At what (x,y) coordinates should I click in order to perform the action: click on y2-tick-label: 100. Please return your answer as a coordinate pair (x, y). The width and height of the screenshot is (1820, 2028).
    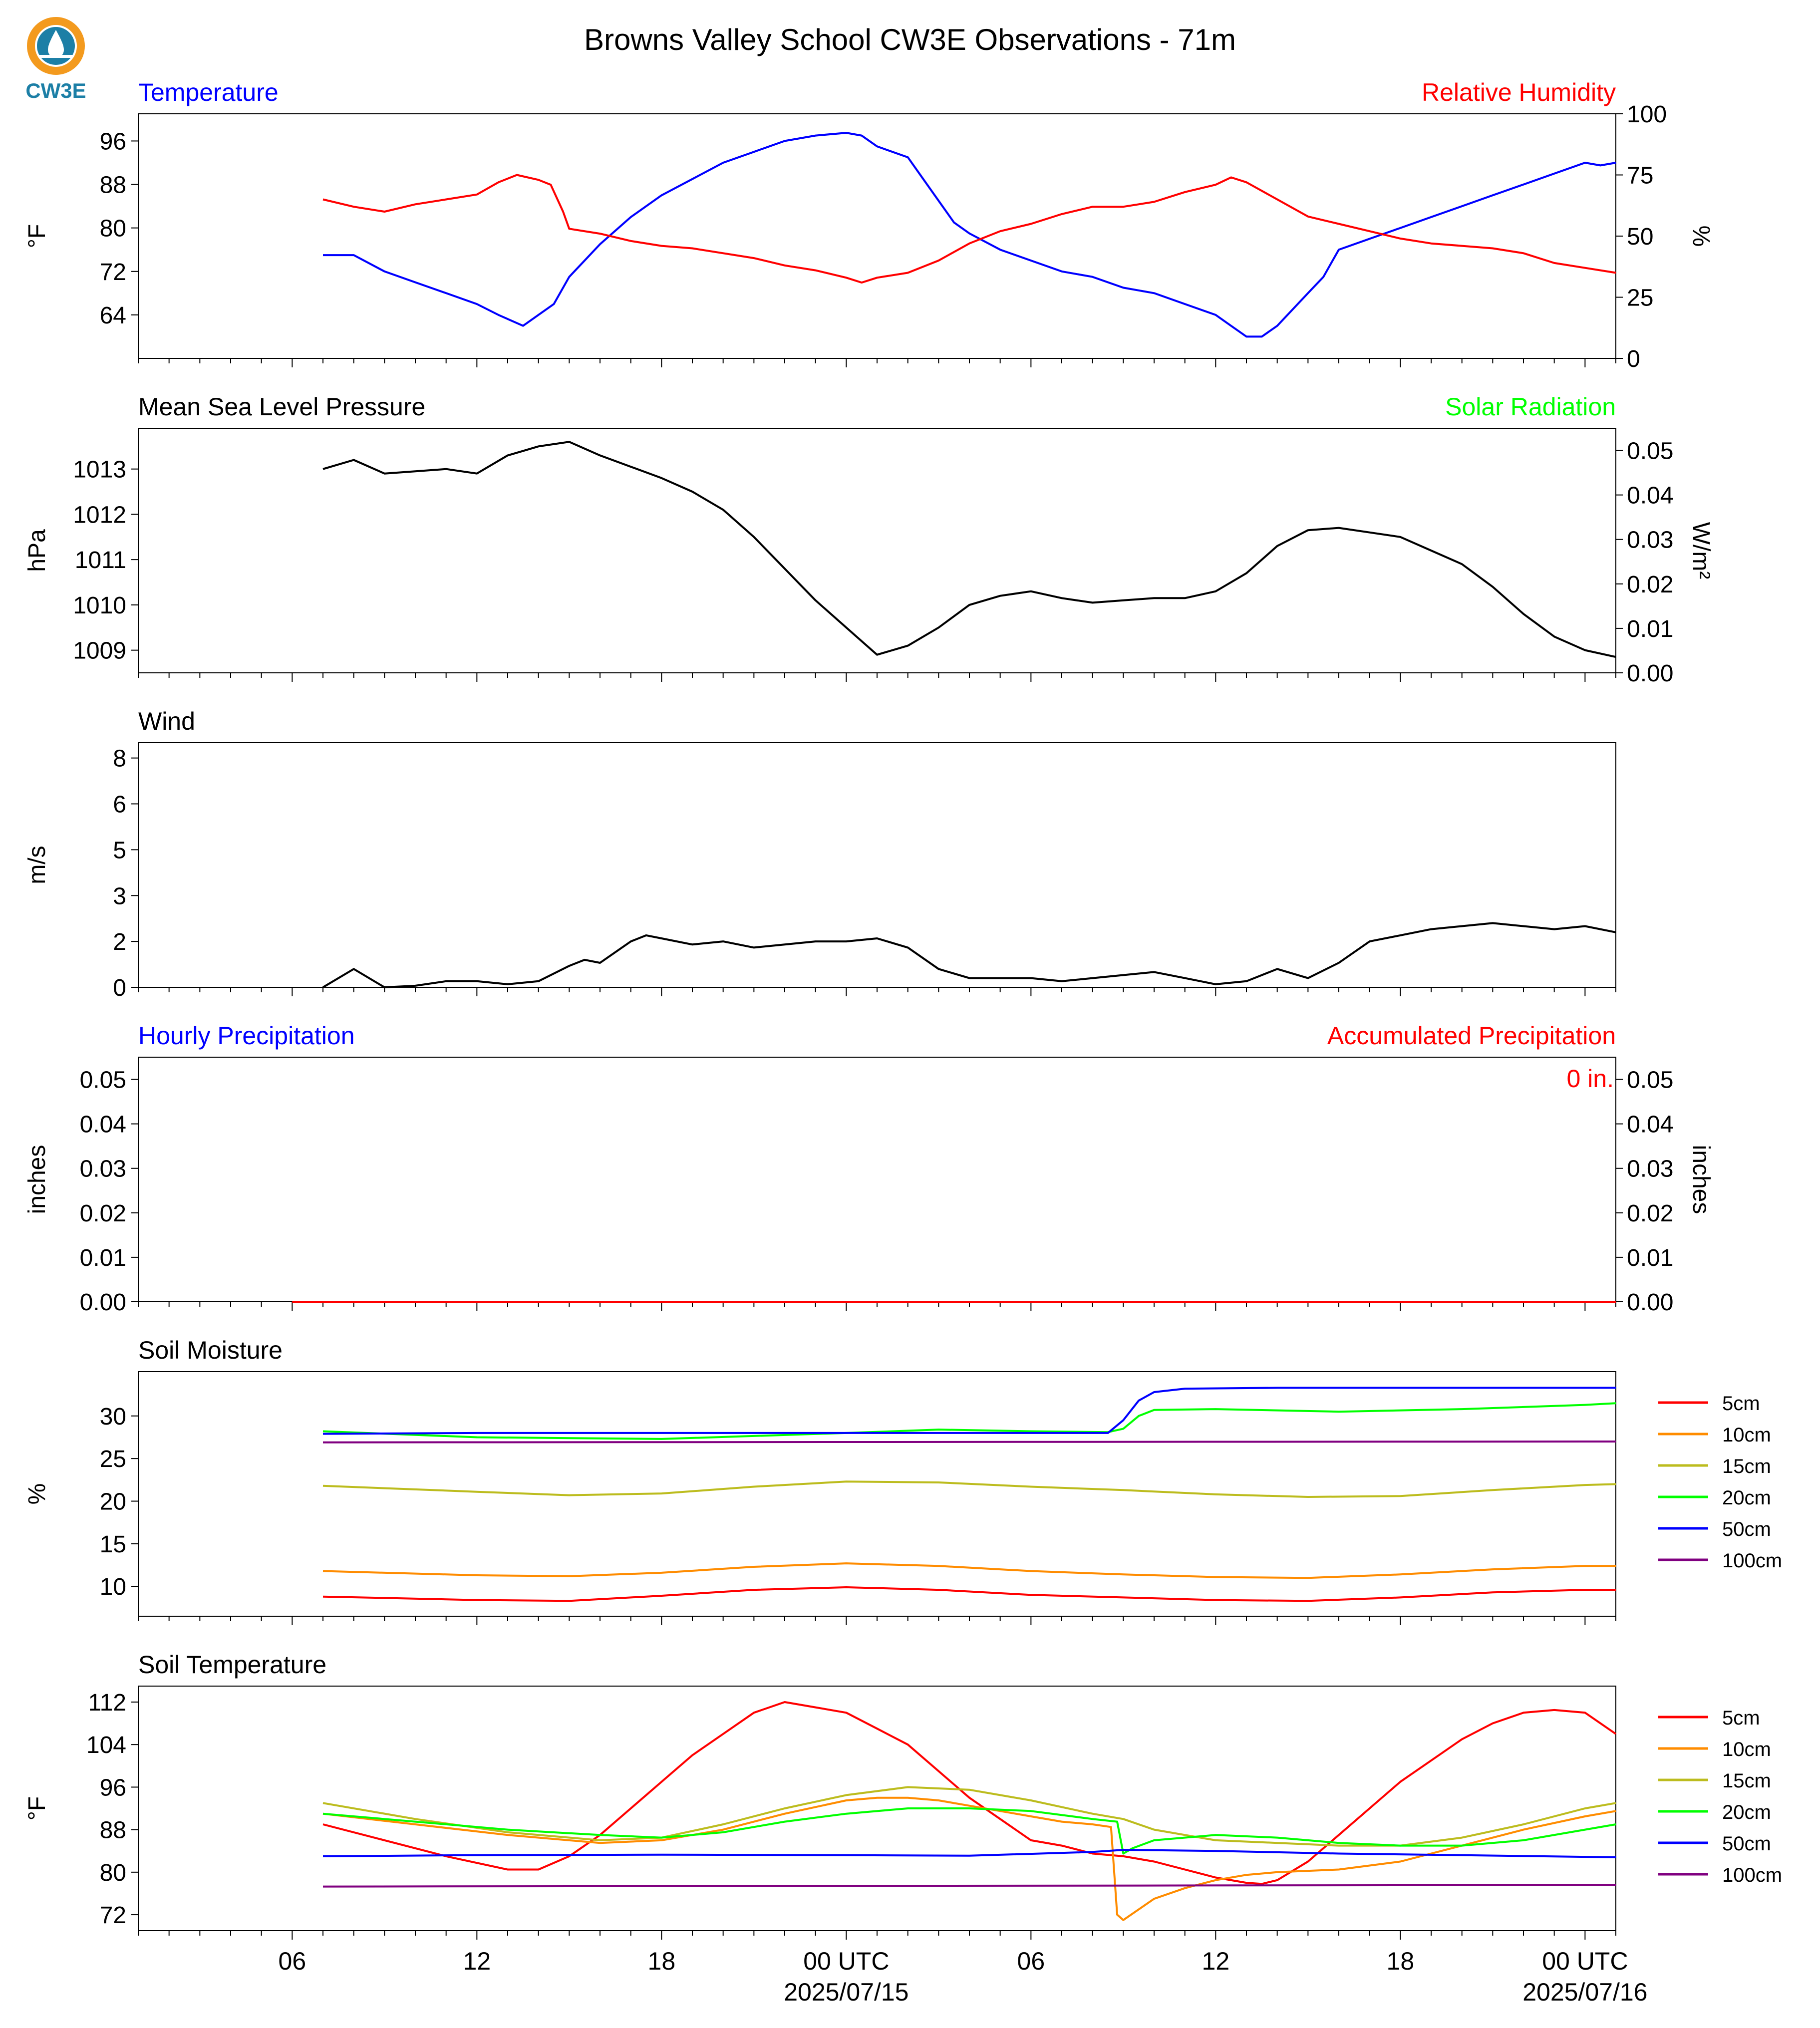
    Looking at the image, I should click on (1647, 114).